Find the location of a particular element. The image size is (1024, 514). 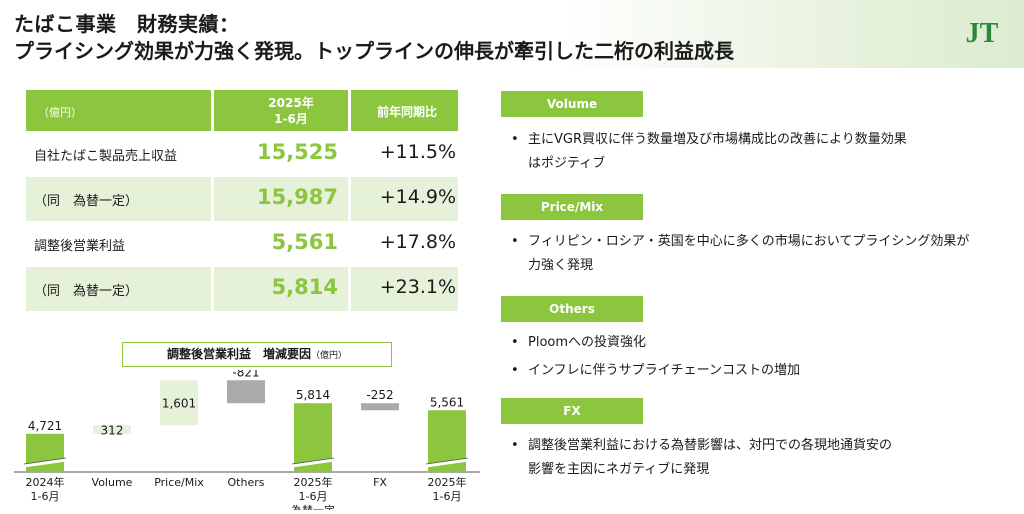

row-value: 5,561 is located at coordinates (304, 242).